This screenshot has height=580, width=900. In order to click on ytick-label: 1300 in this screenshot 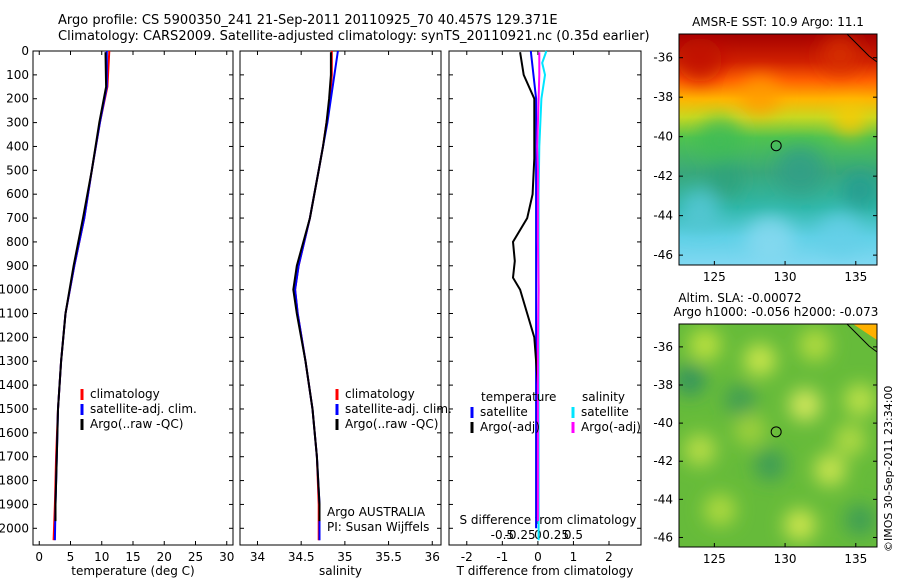, I will do `click(14, 361)`.